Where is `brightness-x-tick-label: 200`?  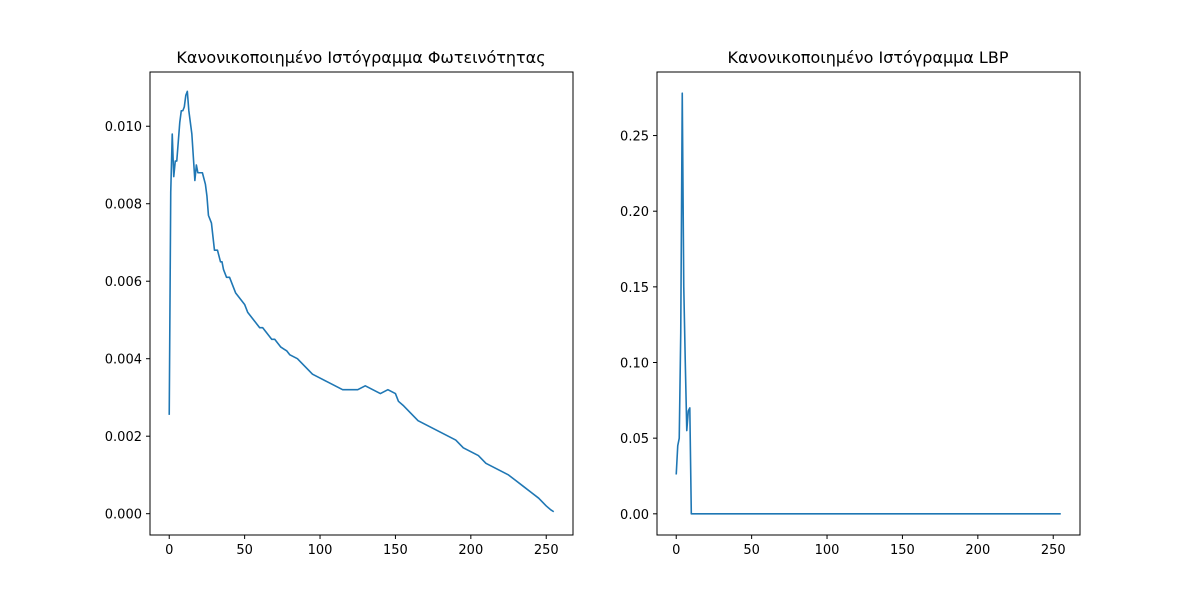
brightness-x-tick-label: 200 is located at coordinates (470, 550).